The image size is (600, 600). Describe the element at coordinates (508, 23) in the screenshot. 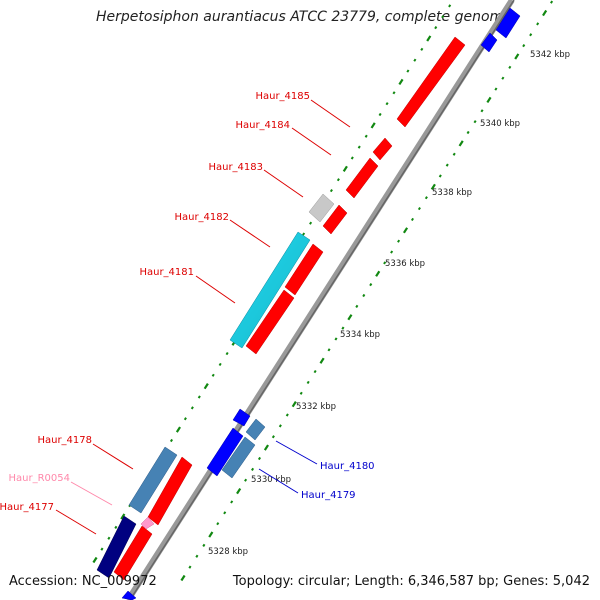

I see `gene-blue-5342b` at that location.